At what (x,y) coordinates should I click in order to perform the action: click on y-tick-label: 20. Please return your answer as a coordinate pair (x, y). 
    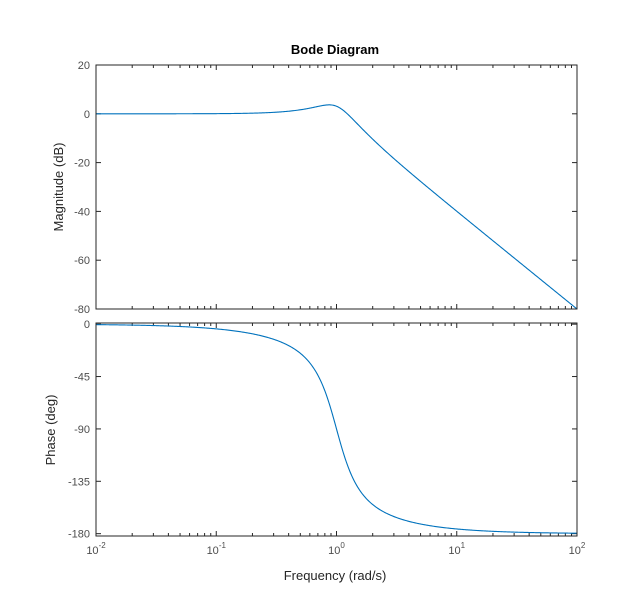
    Looking at the image, I should click on (84, 66).